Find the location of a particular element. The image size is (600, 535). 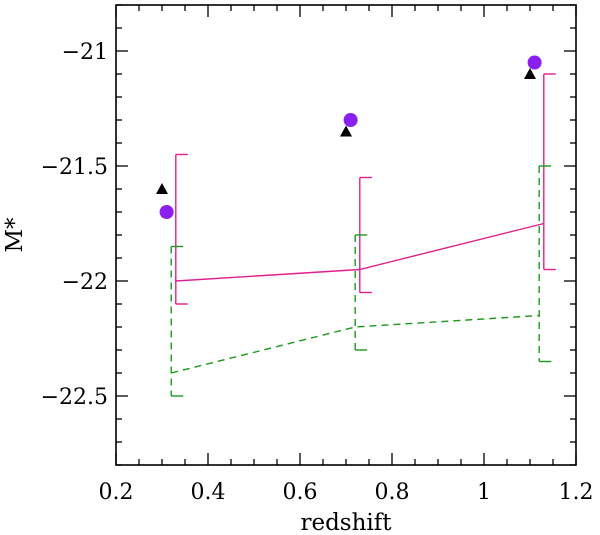

y-axis-label: M* is located at coordinates (15, 235).